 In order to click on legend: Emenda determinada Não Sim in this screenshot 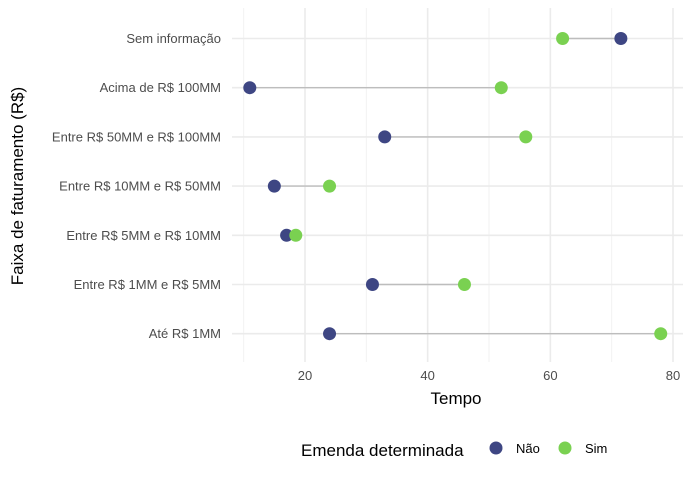, I will do `click(454, 450)`.